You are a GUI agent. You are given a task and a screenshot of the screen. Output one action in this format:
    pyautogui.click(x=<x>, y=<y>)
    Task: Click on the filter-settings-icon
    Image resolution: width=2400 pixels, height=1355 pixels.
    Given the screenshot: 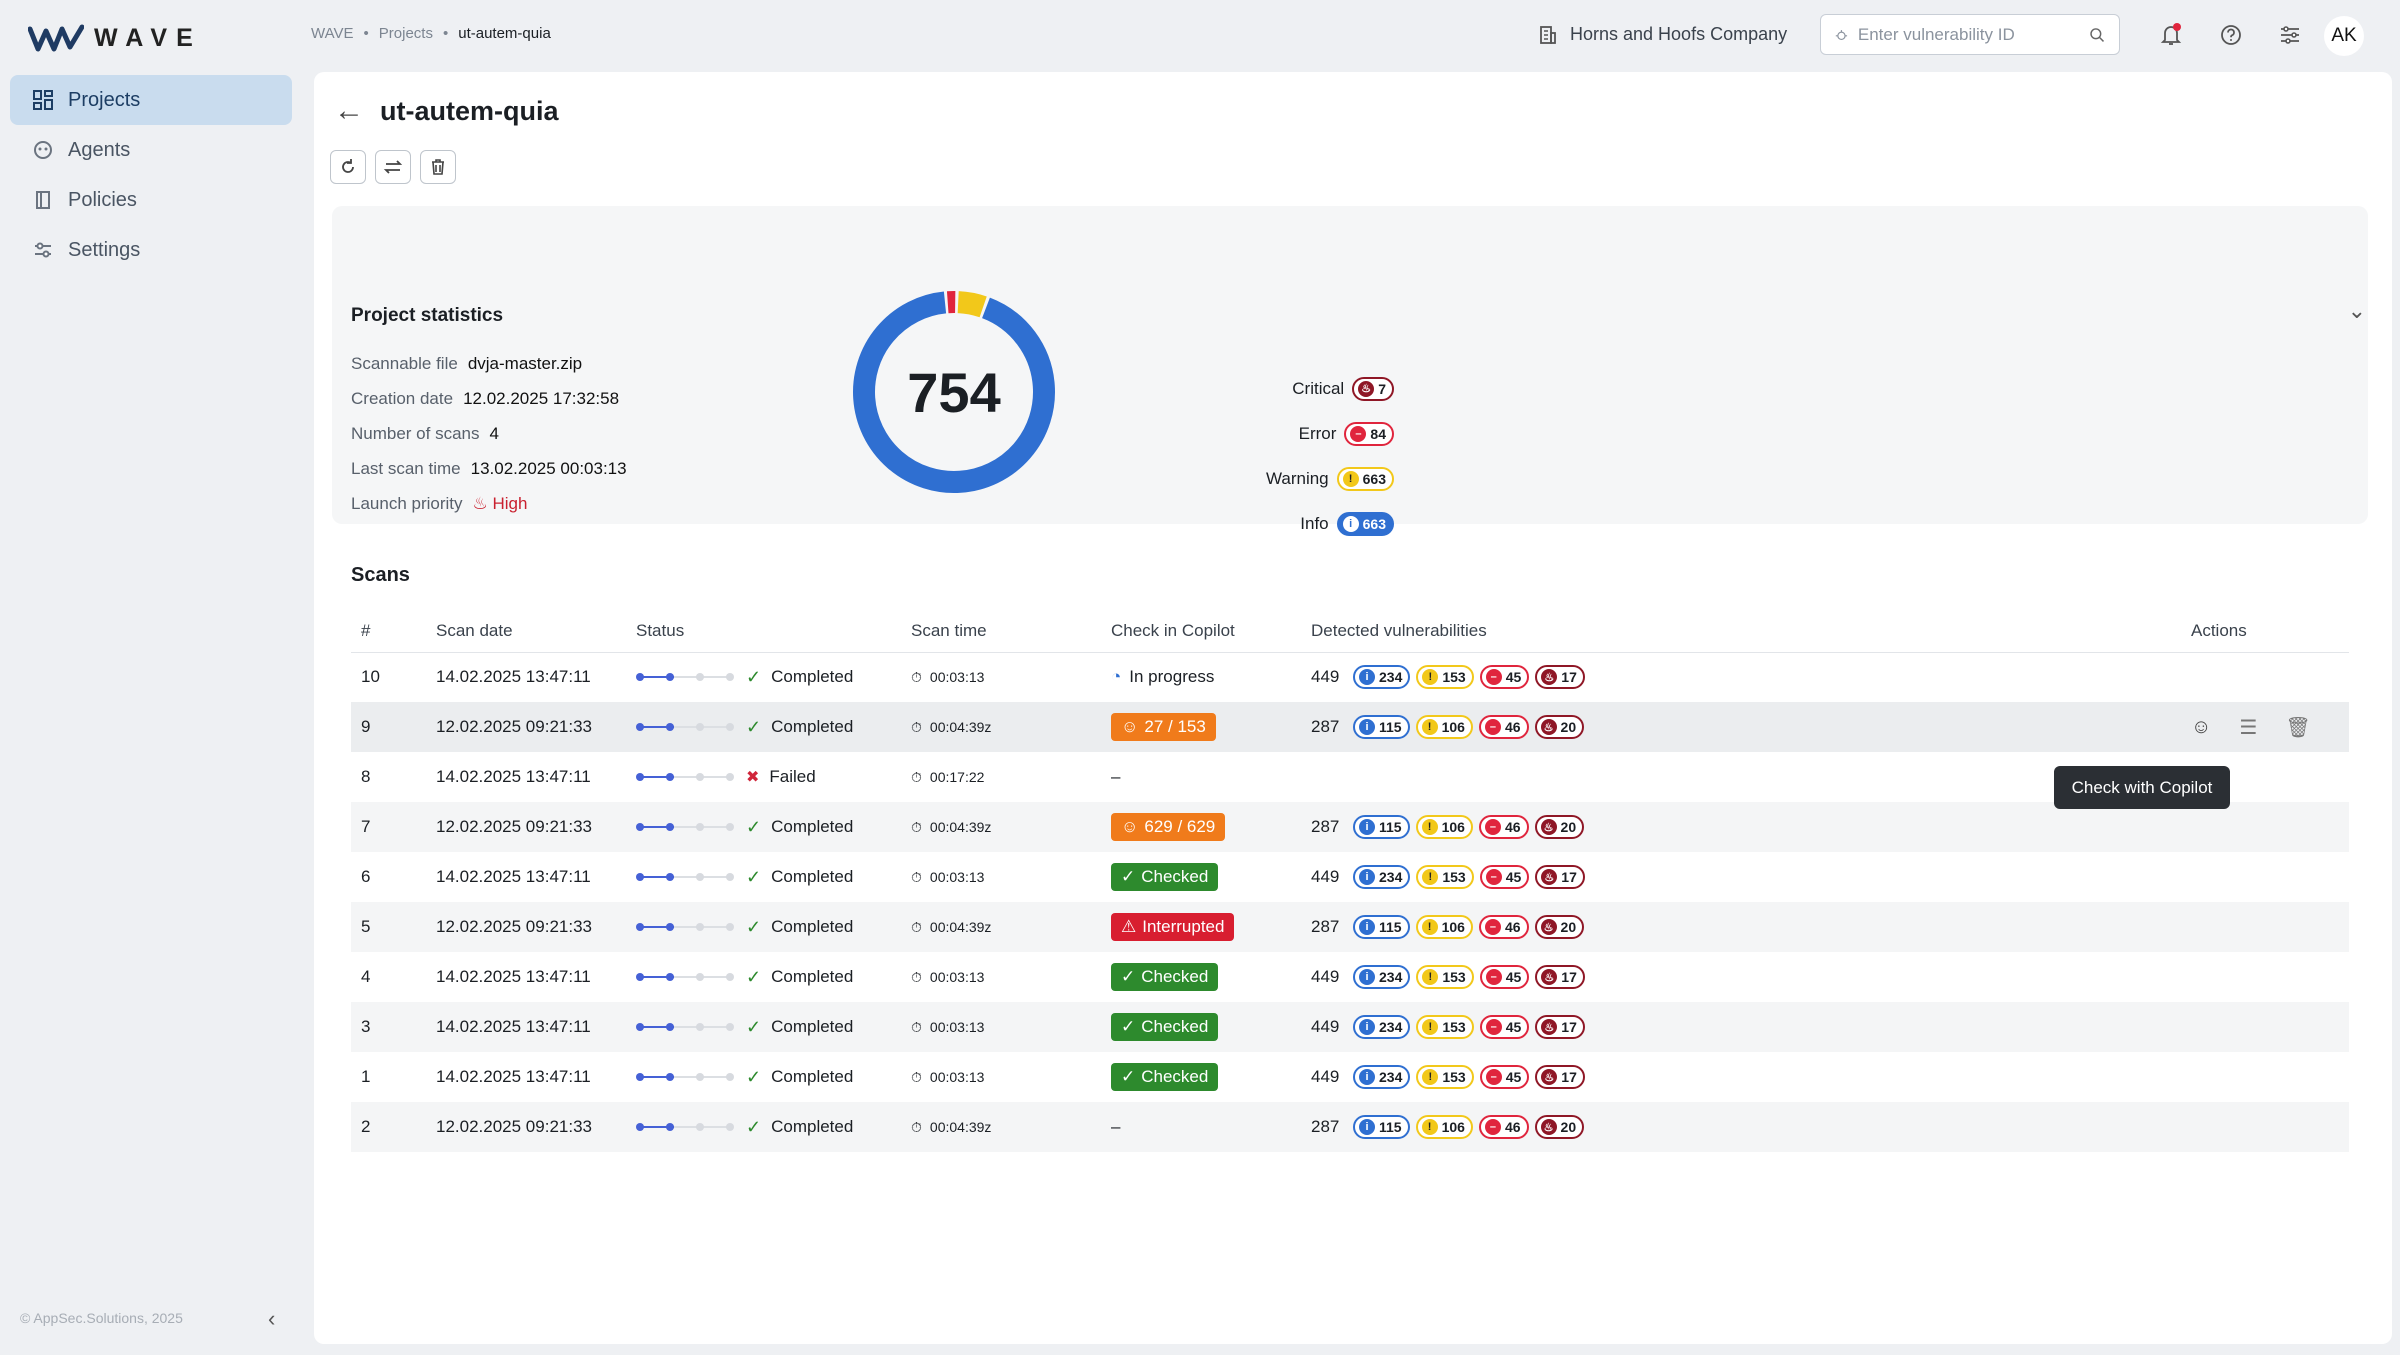 What is the action you would take?
    pyautogui.click(x=2290, y=35)
    